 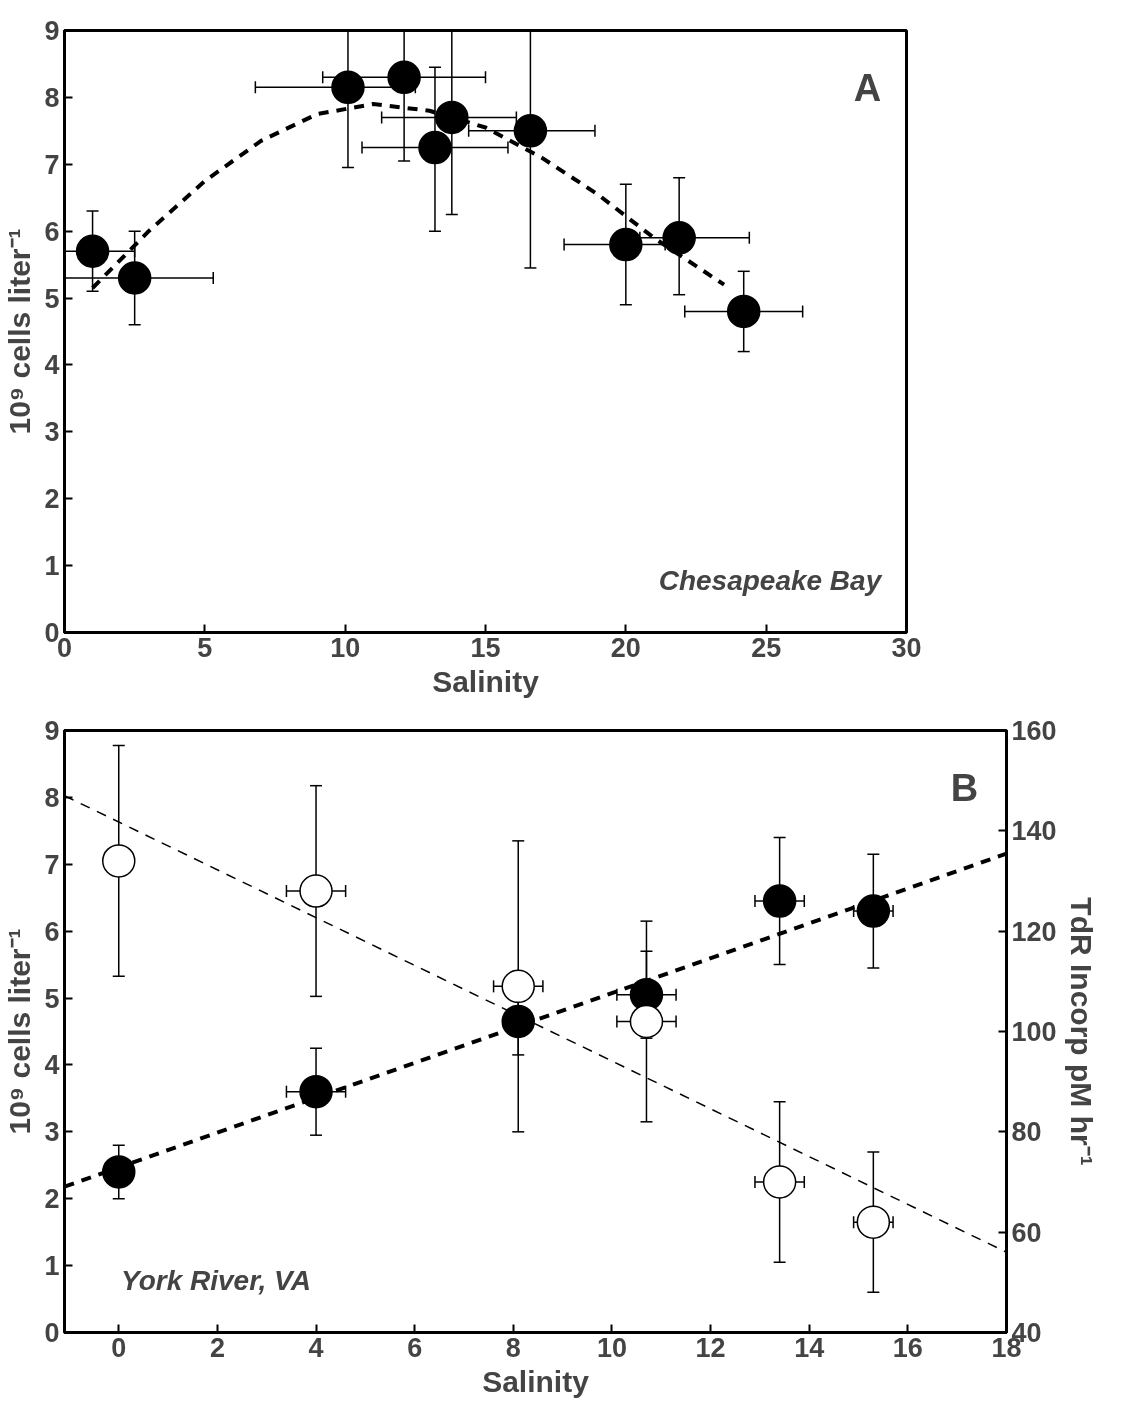 I want to click on x-tick-label: 0, so click(x=119, y=1347).